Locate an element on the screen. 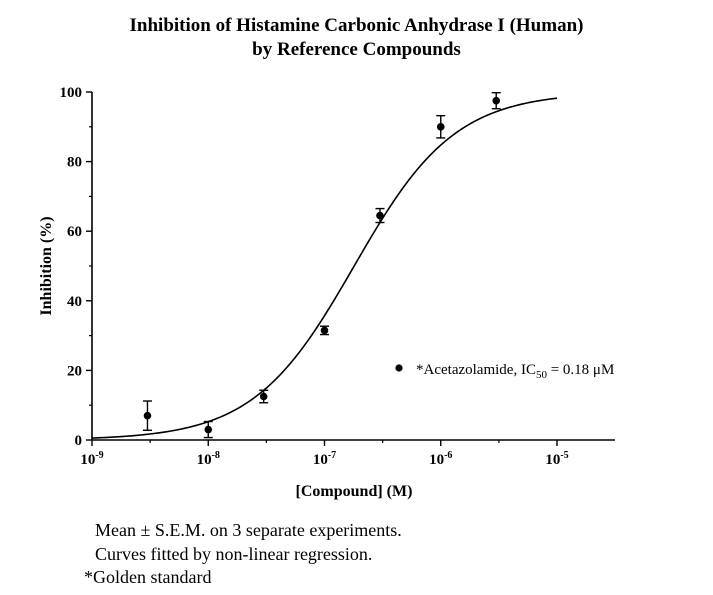  x-tick-label: 10⁻⁸ is located at coordinates (208, 459).